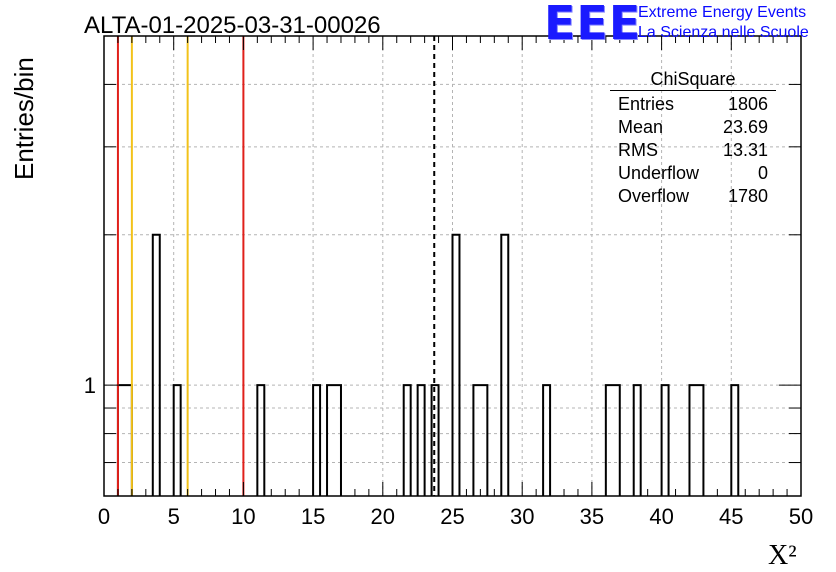 The height and width of the screenshot is (572, 836). What do you see at coordinates (104, 516) in the screenshot?
I see `x-tick-label: 0` at bounding box center [104, 516].